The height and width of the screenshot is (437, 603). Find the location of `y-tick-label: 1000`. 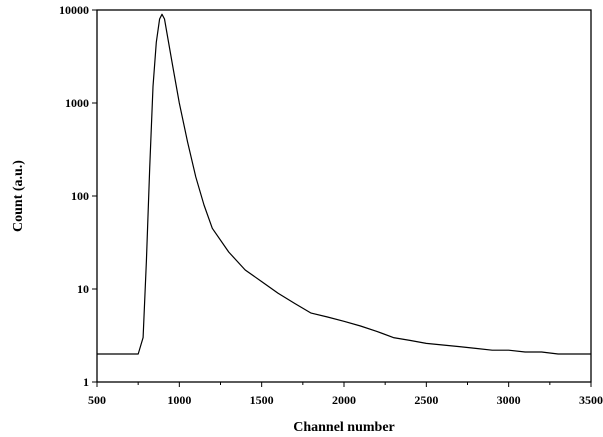

y-tick-label: 1000 is located at coordinates (77, 103).